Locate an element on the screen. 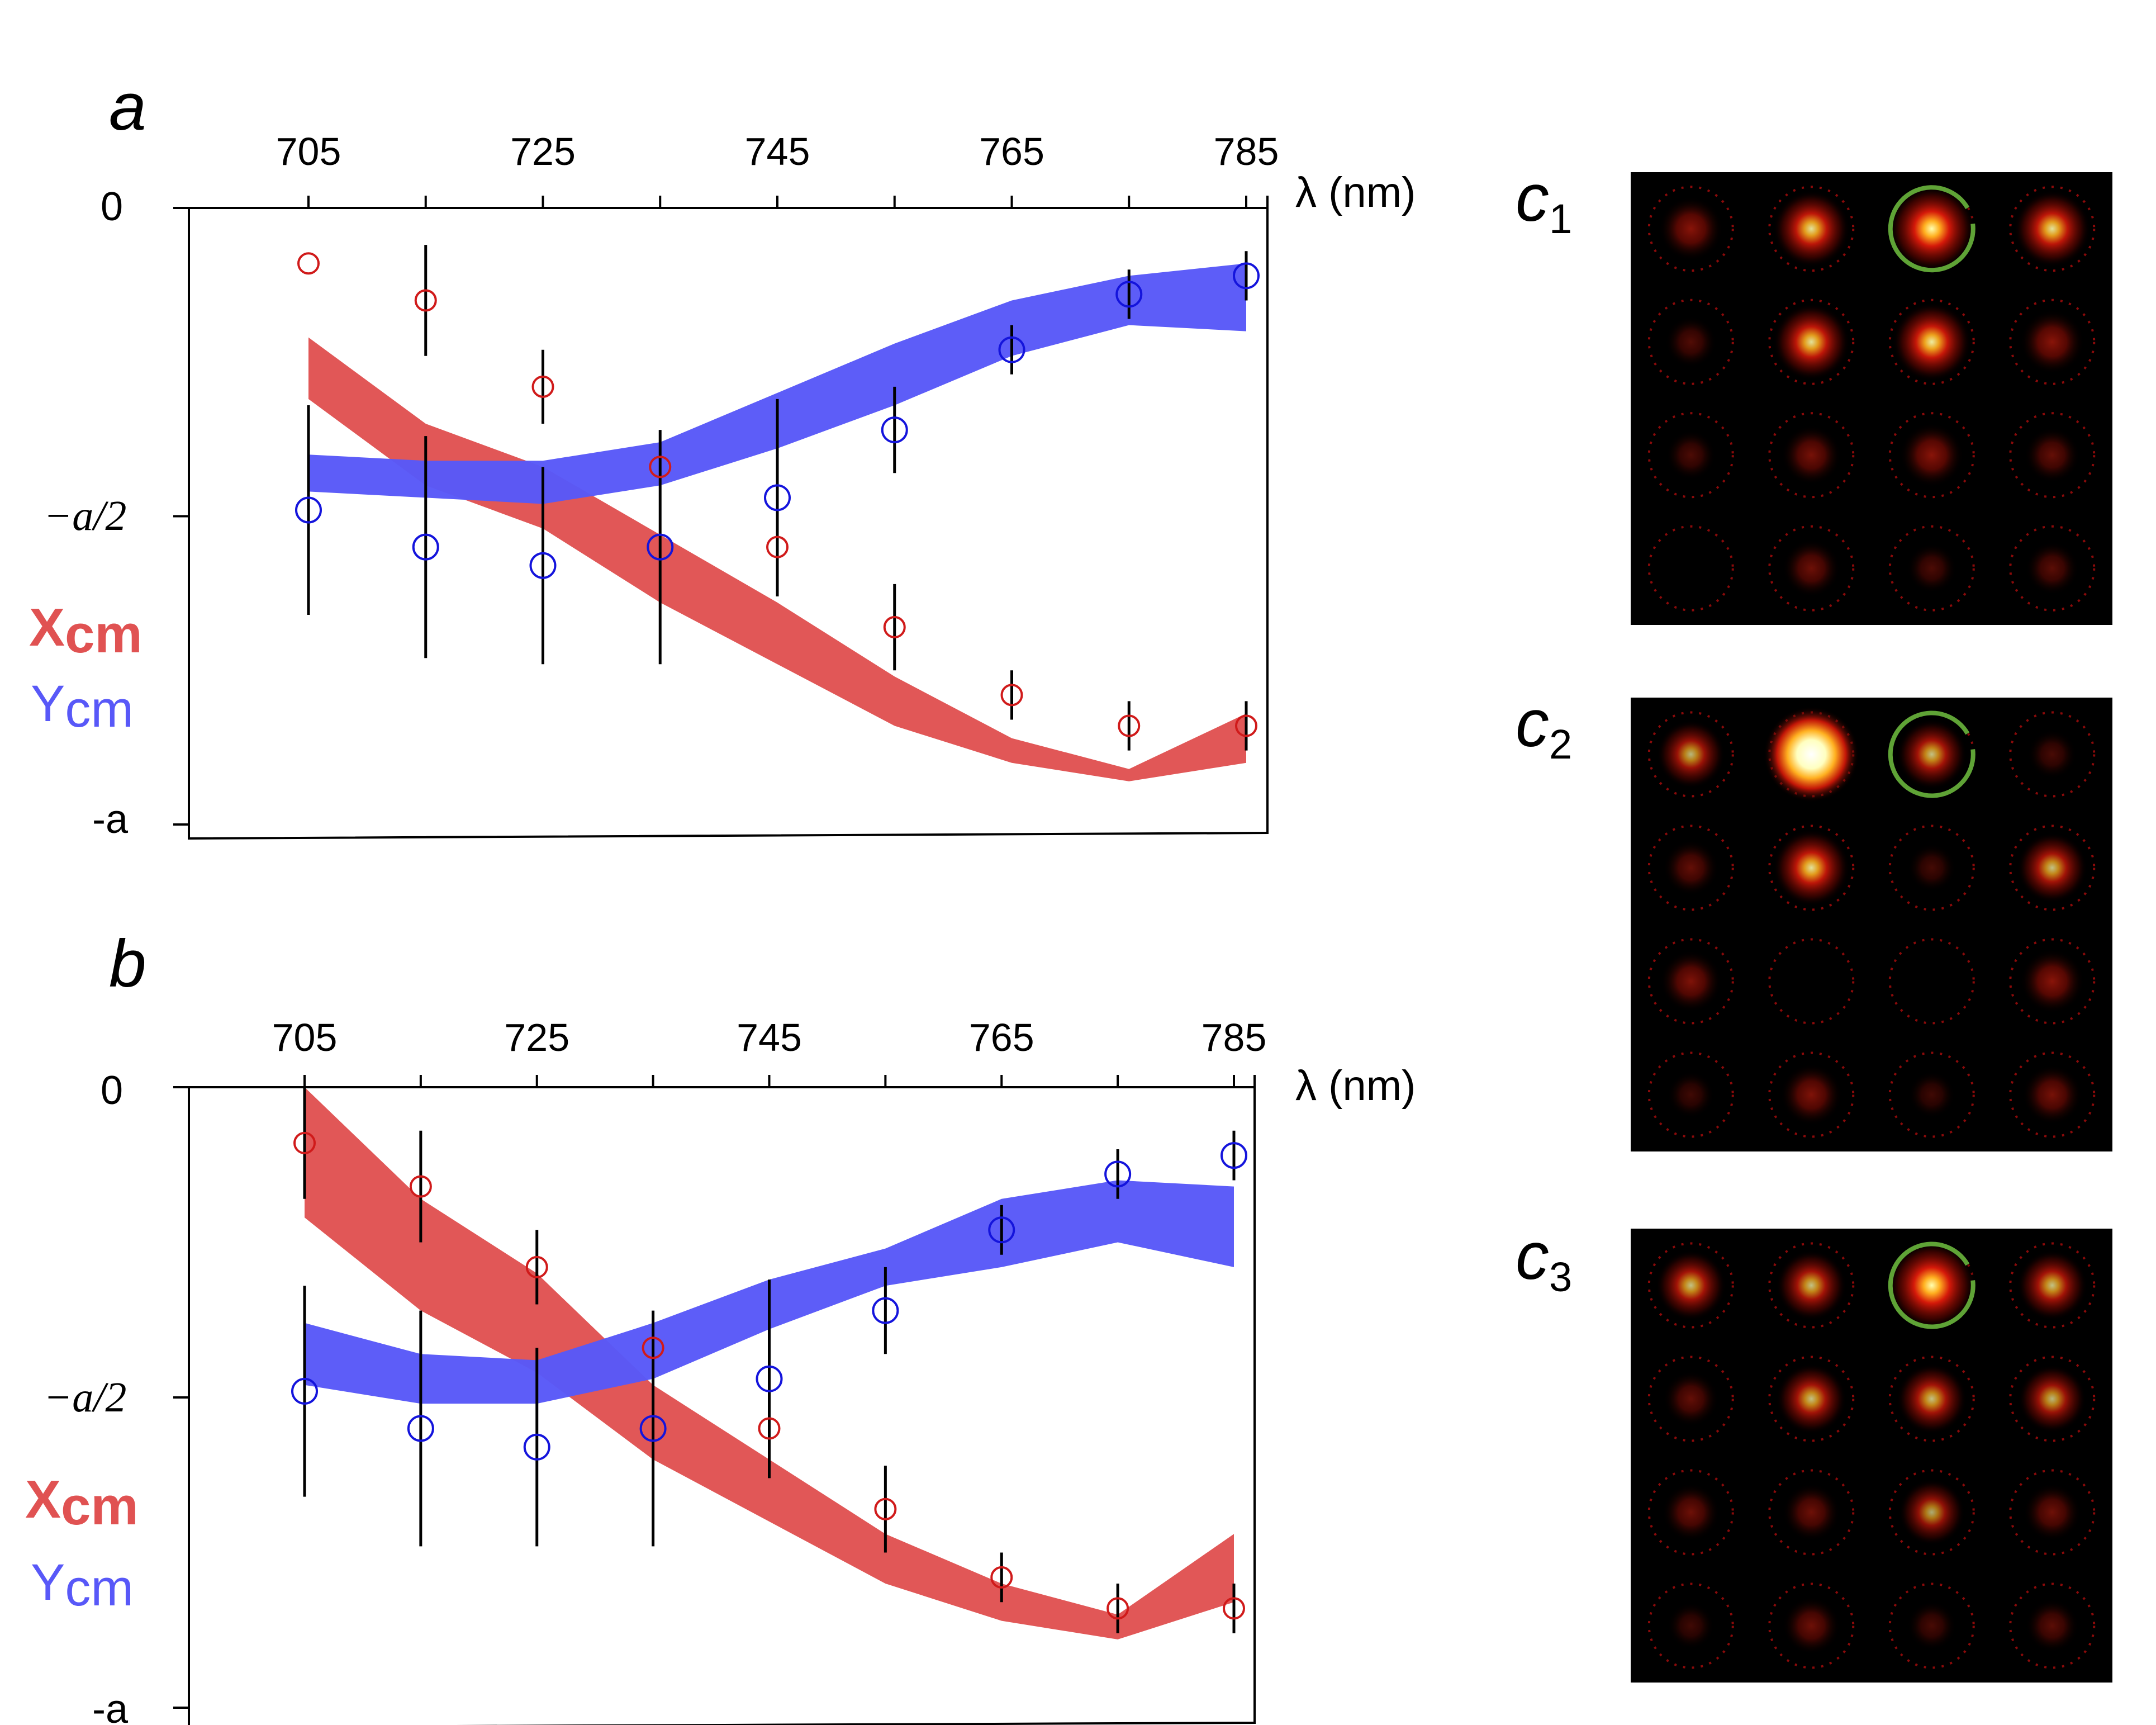 The image size is (2156, 1725). legend-xcm-b-sub: cm is located at coordinates (100, 1506).